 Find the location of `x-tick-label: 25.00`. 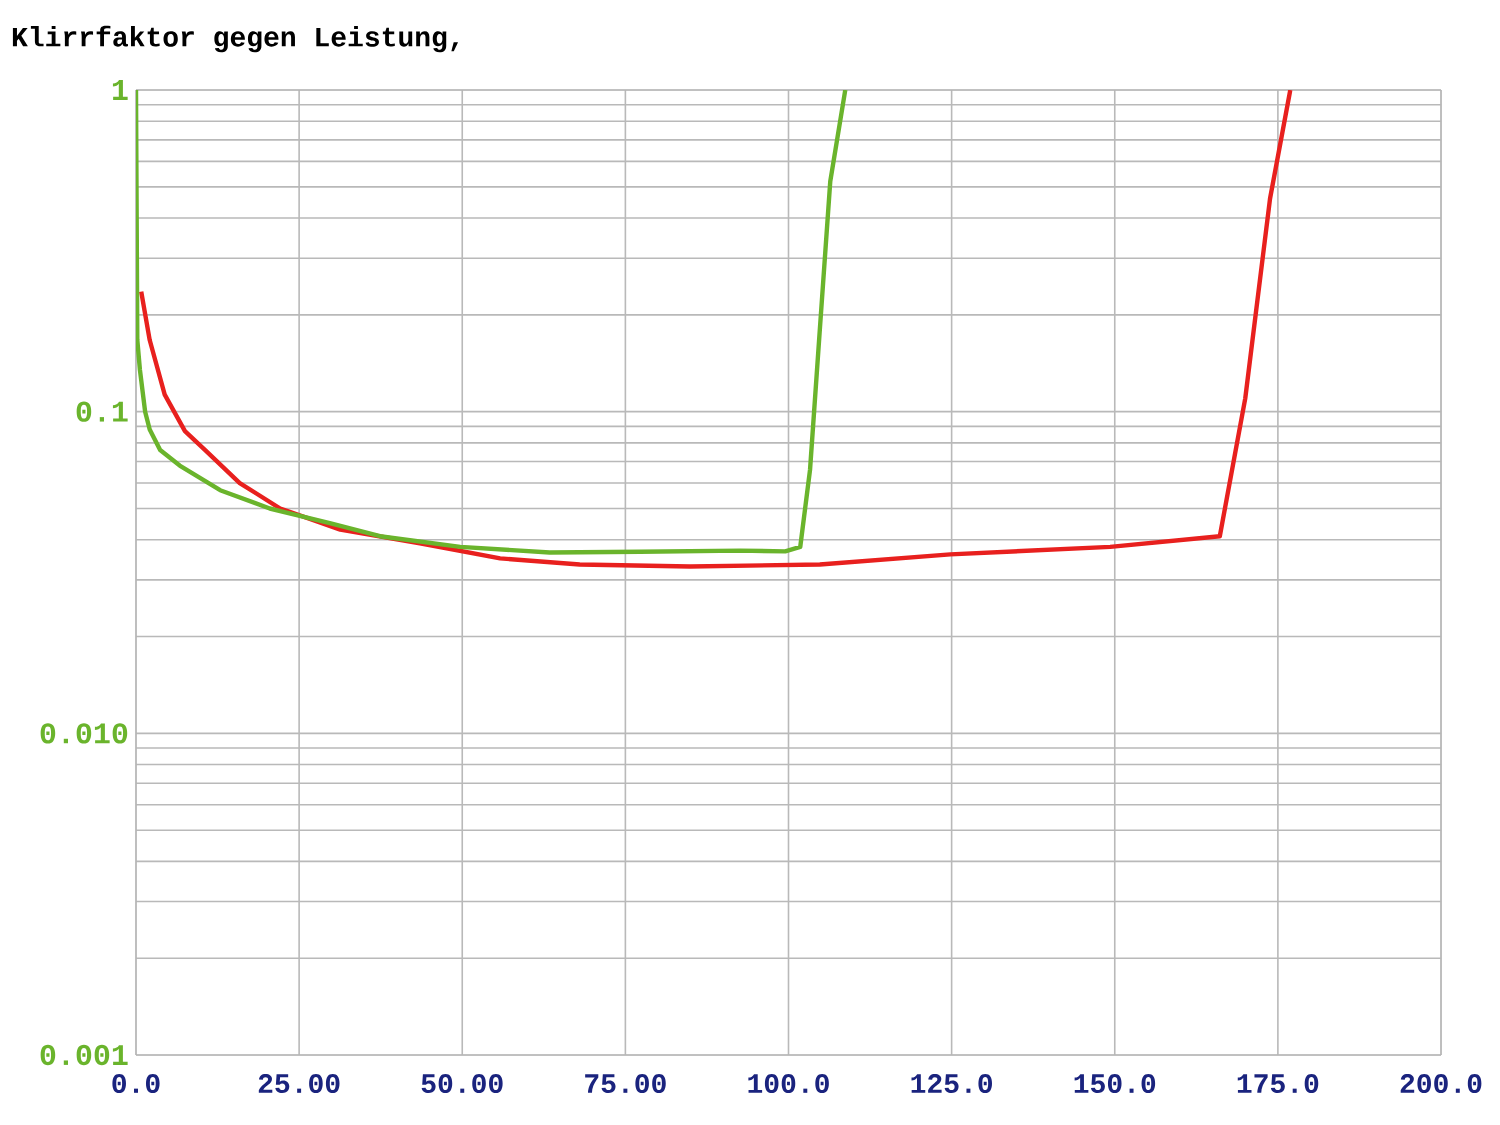

x-tick-label: 25.00 is located at coordinates (299, 1084).